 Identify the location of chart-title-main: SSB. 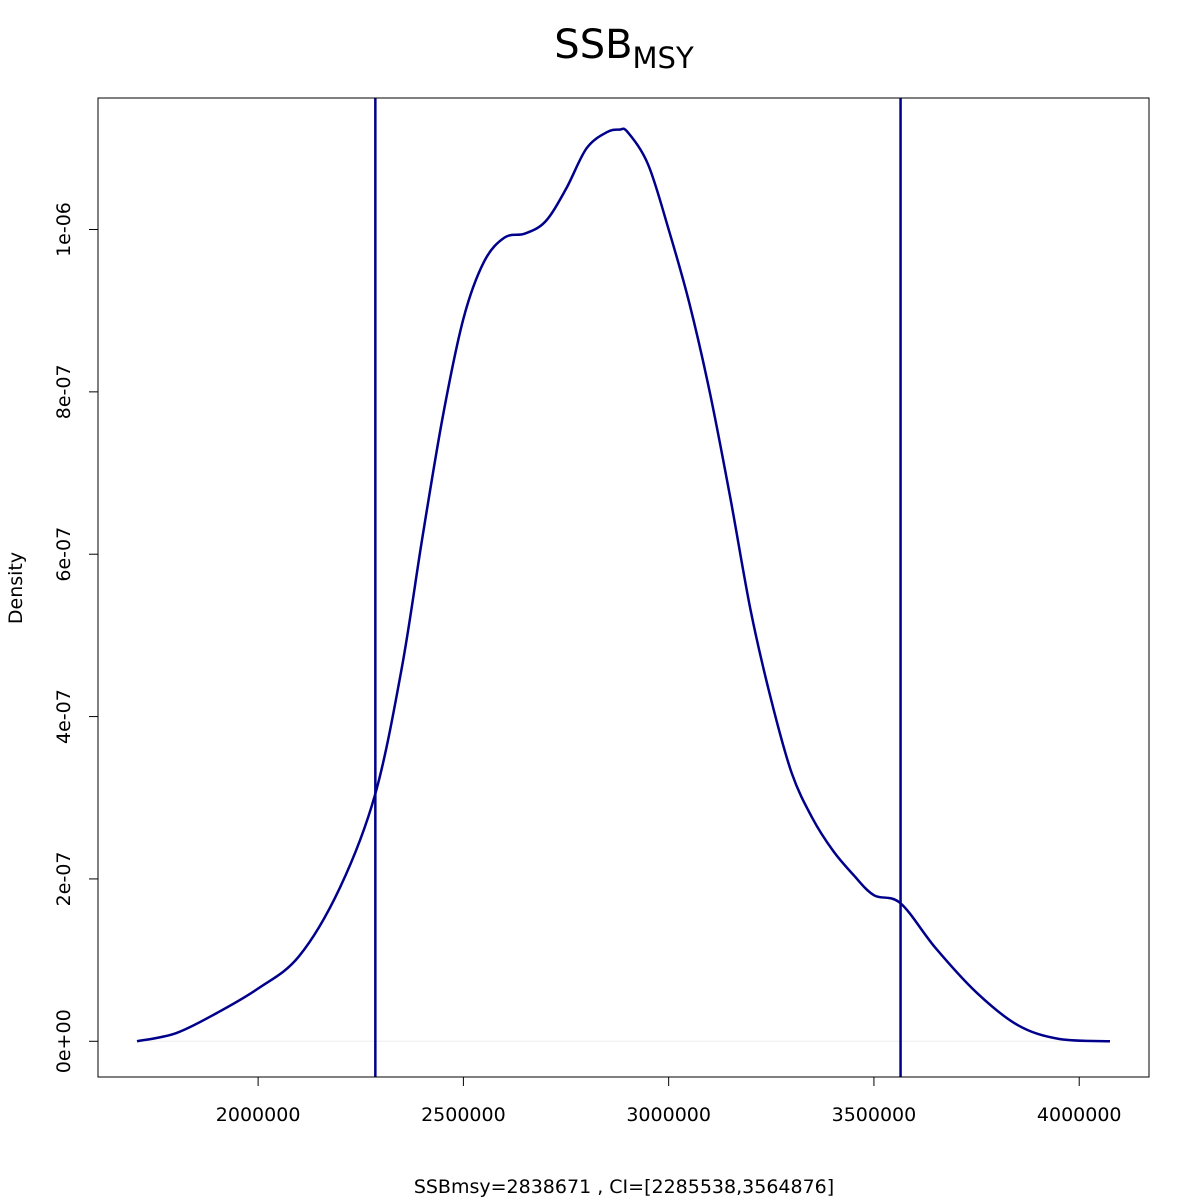
(593, 45).